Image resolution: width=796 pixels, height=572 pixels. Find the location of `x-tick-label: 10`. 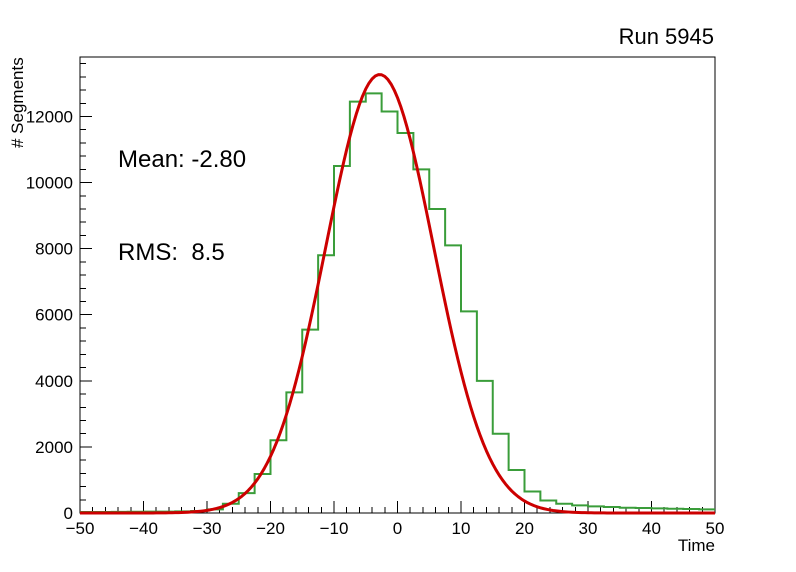

x-tick-label: 10 is located at coordinates (461, 528).